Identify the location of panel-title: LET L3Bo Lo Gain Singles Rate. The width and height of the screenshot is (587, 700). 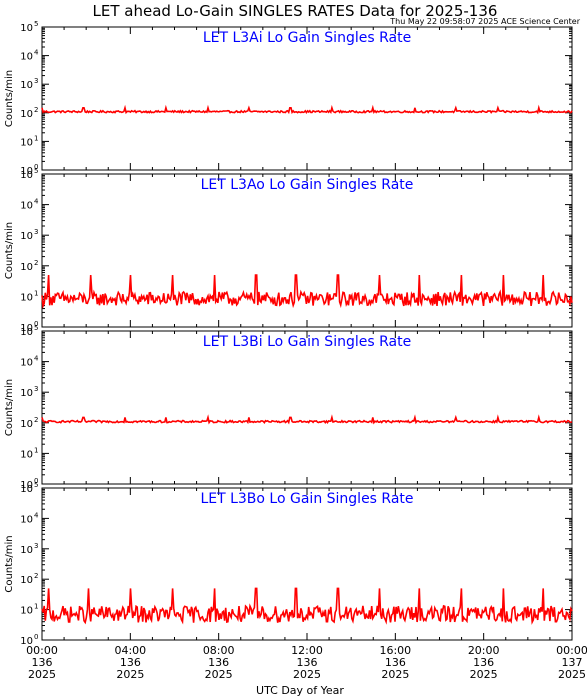
(306, 499).